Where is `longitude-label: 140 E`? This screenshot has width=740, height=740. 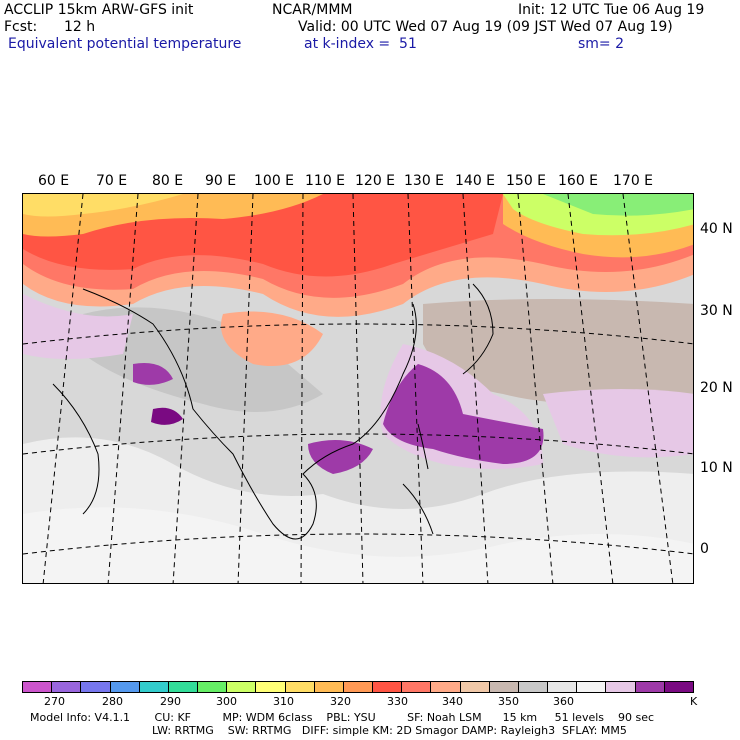 longitude-label: 140 E is located at coordinates (475, 181).